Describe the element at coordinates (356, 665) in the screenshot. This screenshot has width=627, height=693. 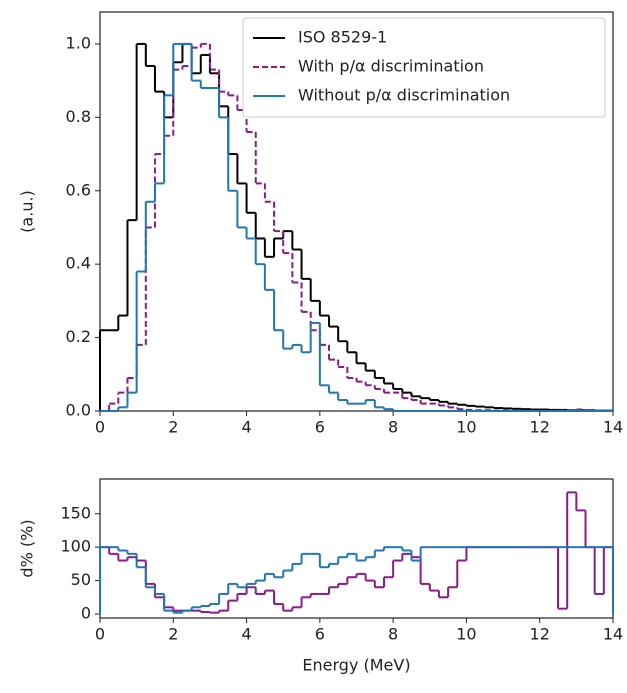
I see `x-axis-label: Energy (MeV)` at that location.